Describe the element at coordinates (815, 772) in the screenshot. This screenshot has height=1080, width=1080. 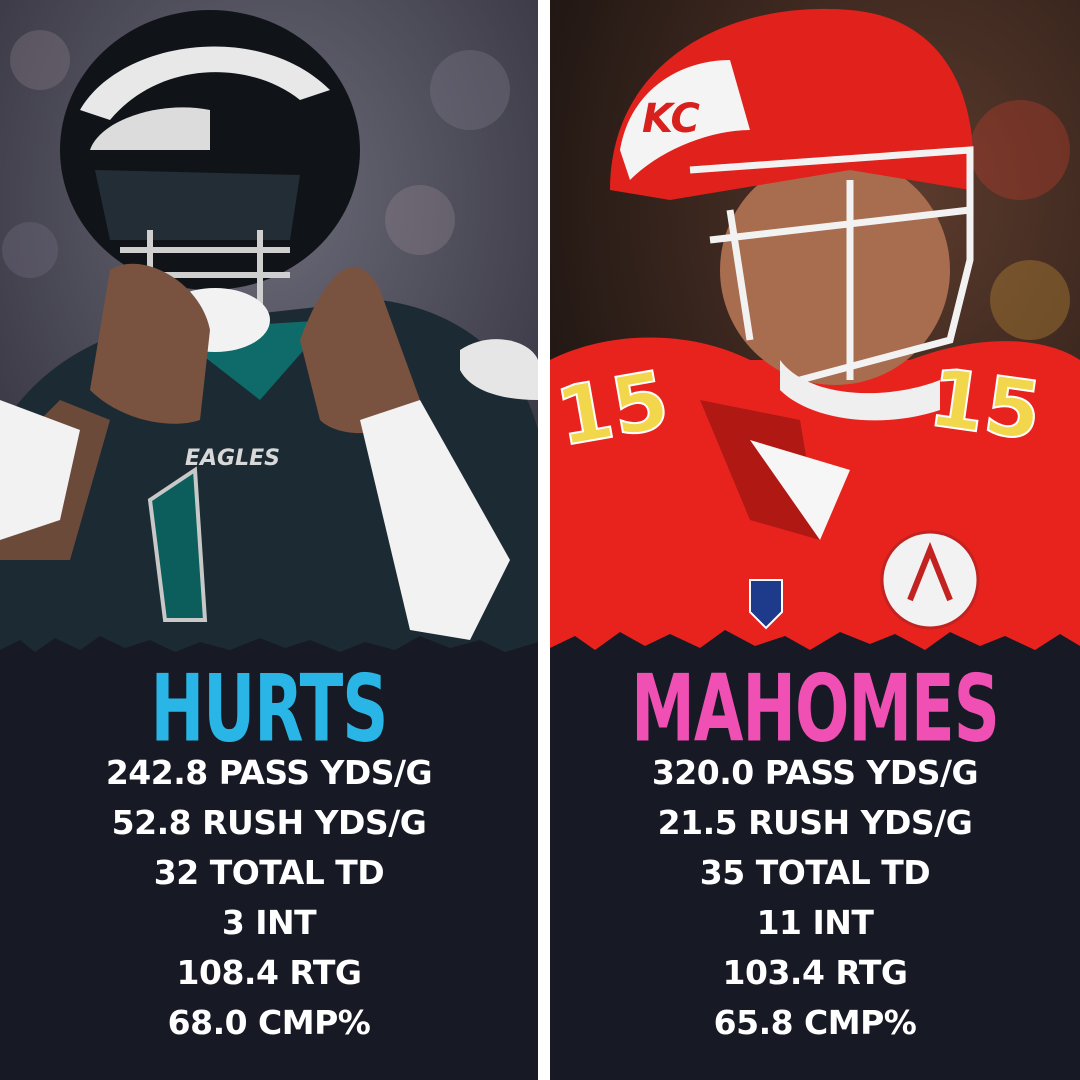
I see `stat-pass-yds: 320.0 PASS YDS/G` at that location.